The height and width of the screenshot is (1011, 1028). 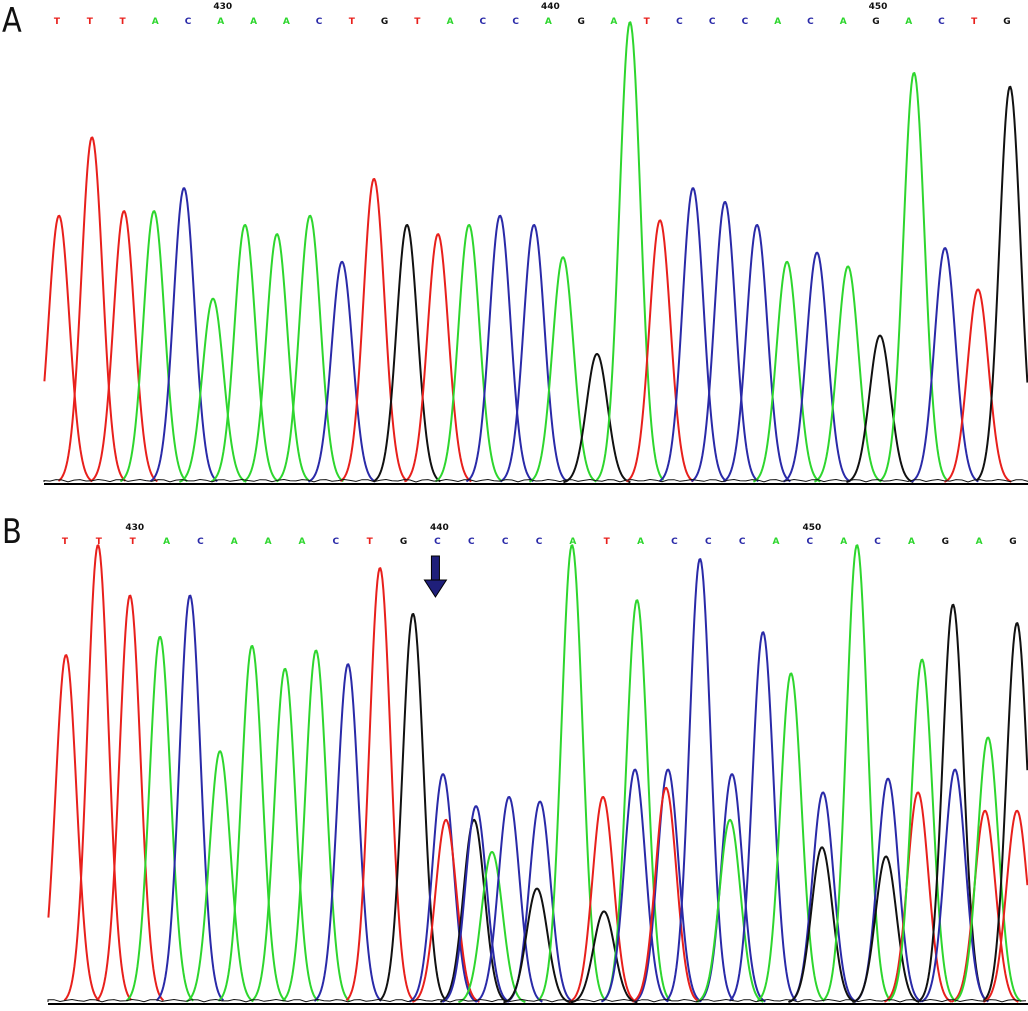 I want to click on panel-label: A, so click(x=12, y=21).